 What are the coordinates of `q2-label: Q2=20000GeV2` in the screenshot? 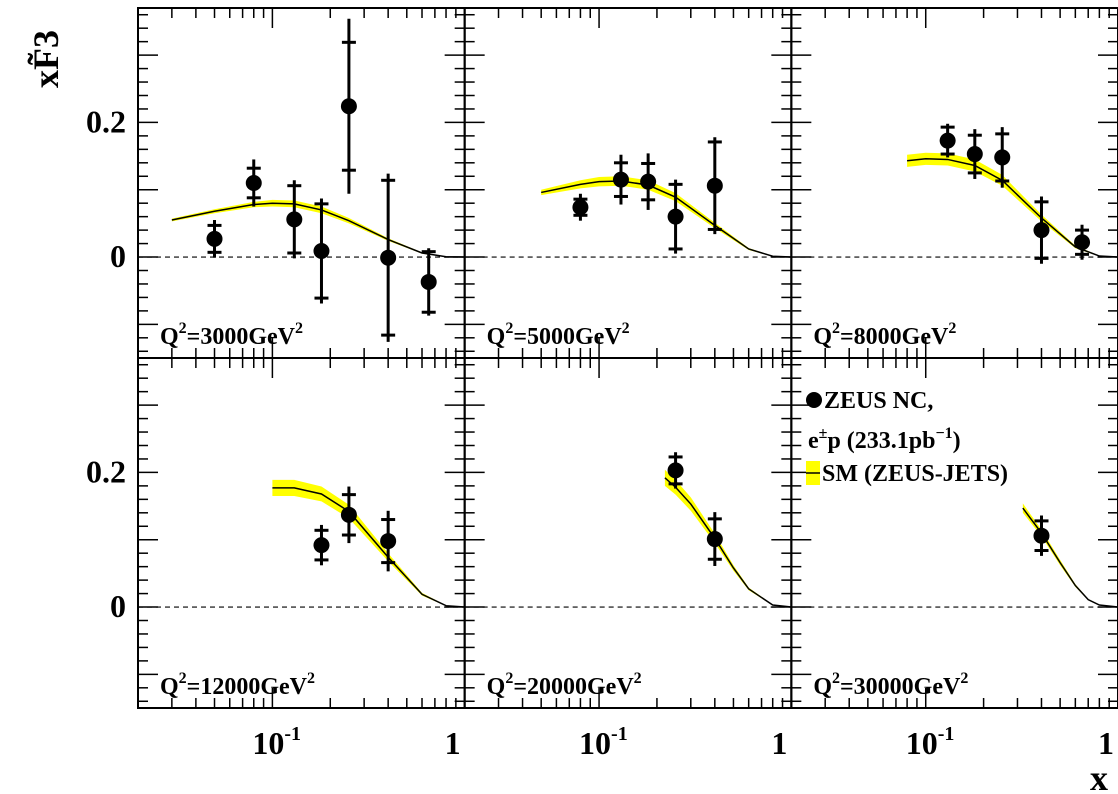 It's located at (564, 685).